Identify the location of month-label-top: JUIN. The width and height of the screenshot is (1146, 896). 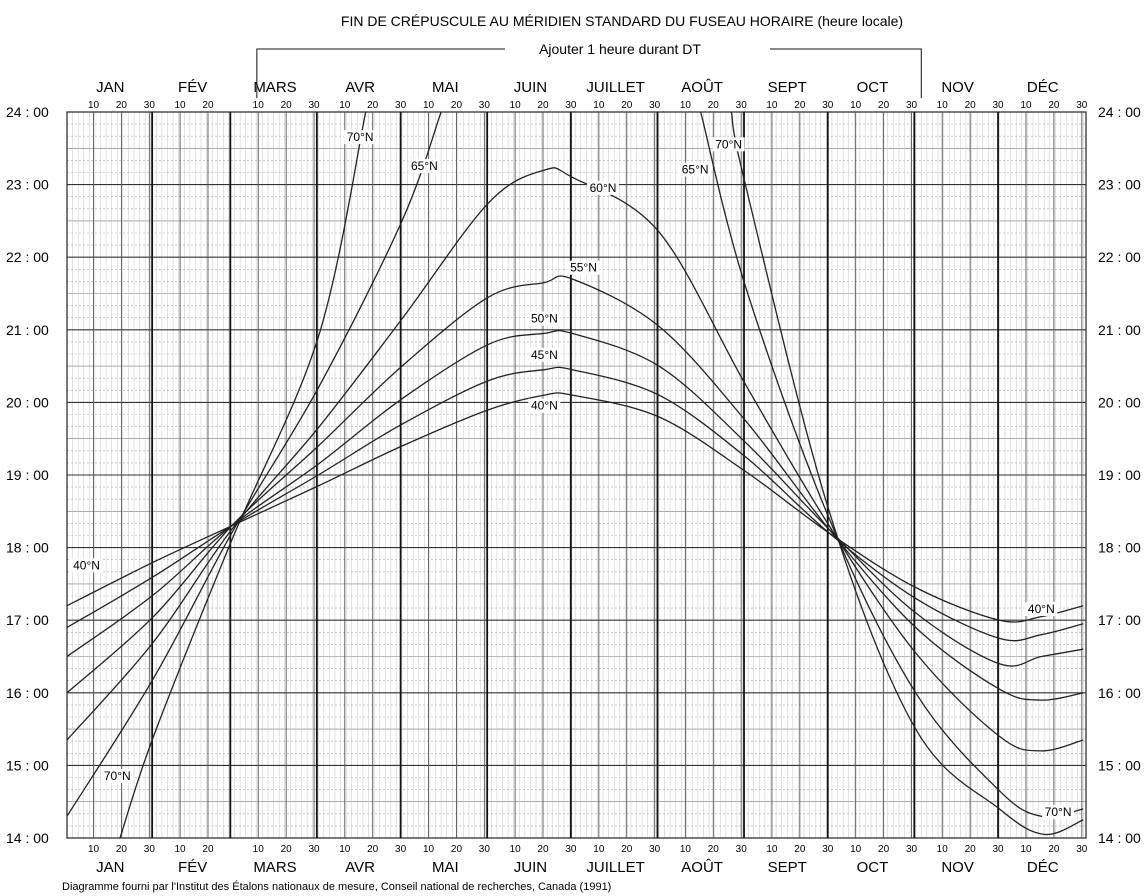
(530, 87).